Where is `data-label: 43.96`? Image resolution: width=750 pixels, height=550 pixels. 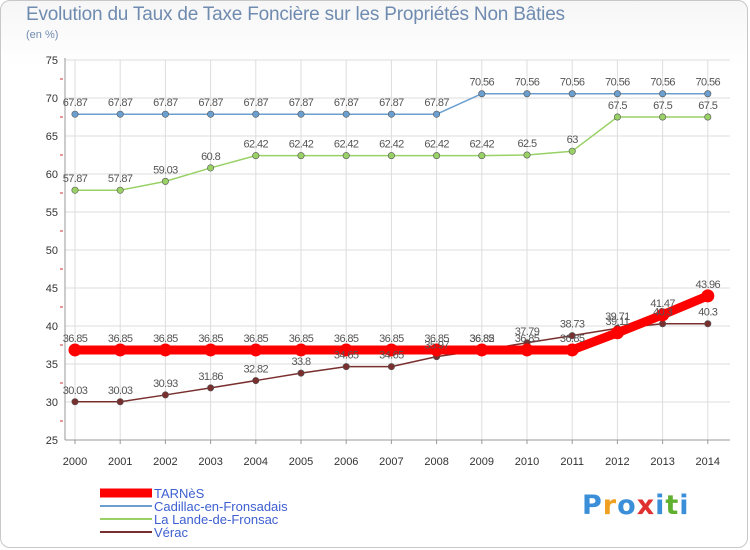
data-label: 43.96 is located at coordinates (708, 285).